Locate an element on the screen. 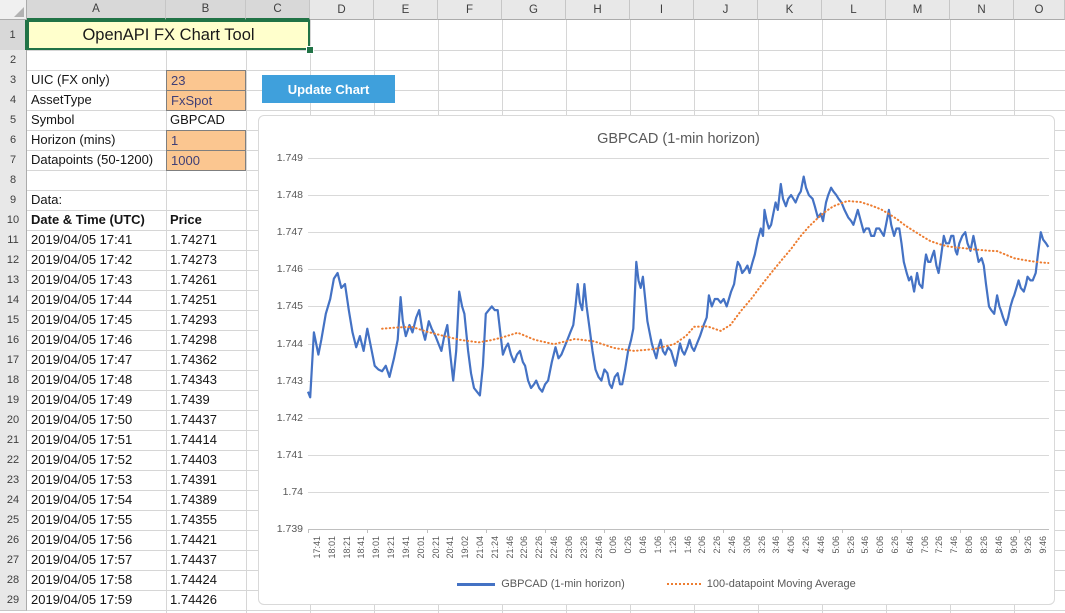  column-header-d: D is located at coordinates (342, 10).